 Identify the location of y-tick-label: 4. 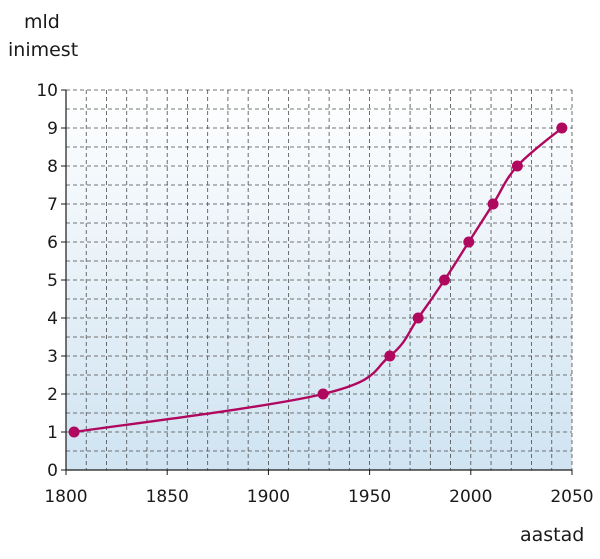
(52, 319).